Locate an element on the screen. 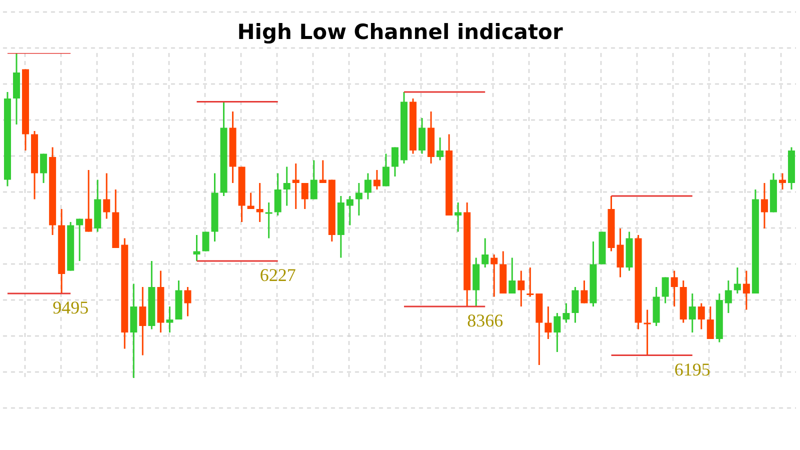 This screenshot has height=450, width=800. annotation: 6195 is located at coordinates (692, 369).